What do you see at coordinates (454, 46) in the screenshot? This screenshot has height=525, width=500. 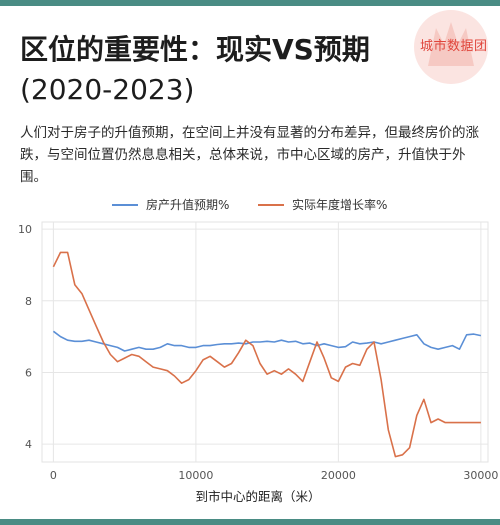 I see `watermark-text: 城市数据团` at bounding box center [454, 46].